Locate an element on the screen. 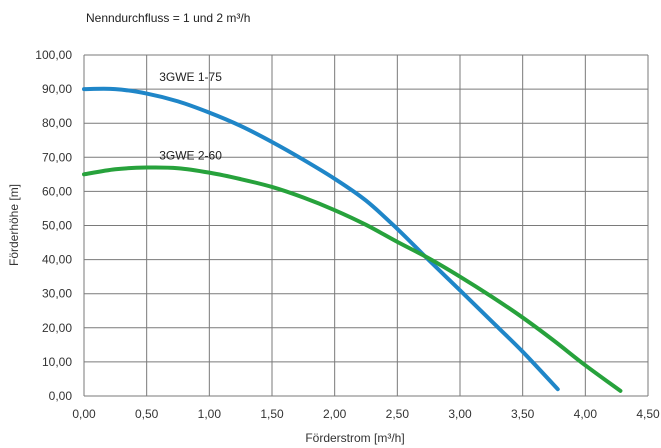 The width and height of the screenshot is (661, 448). x-tick-label: 0,50 is located at coordinates (147, 414).